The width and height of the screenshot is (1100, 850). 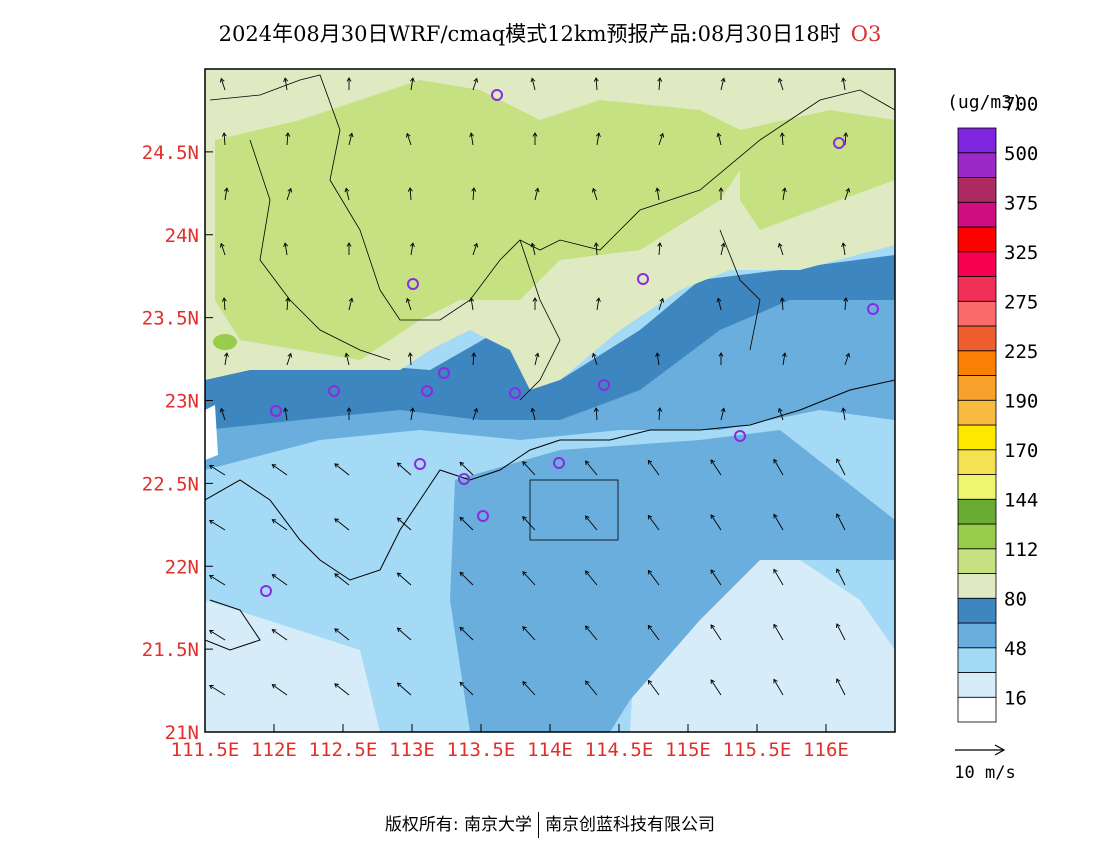 I want to click on hk-box, so click(x=574, y=510).